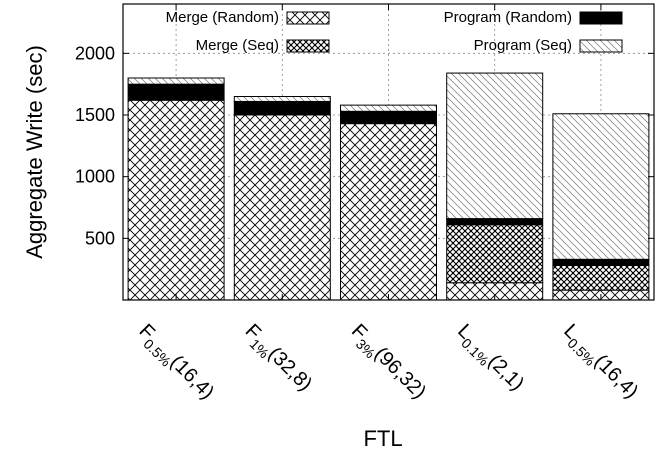  I want to click on x-tick-label: F0.5%(16,4), so click(175, 363).